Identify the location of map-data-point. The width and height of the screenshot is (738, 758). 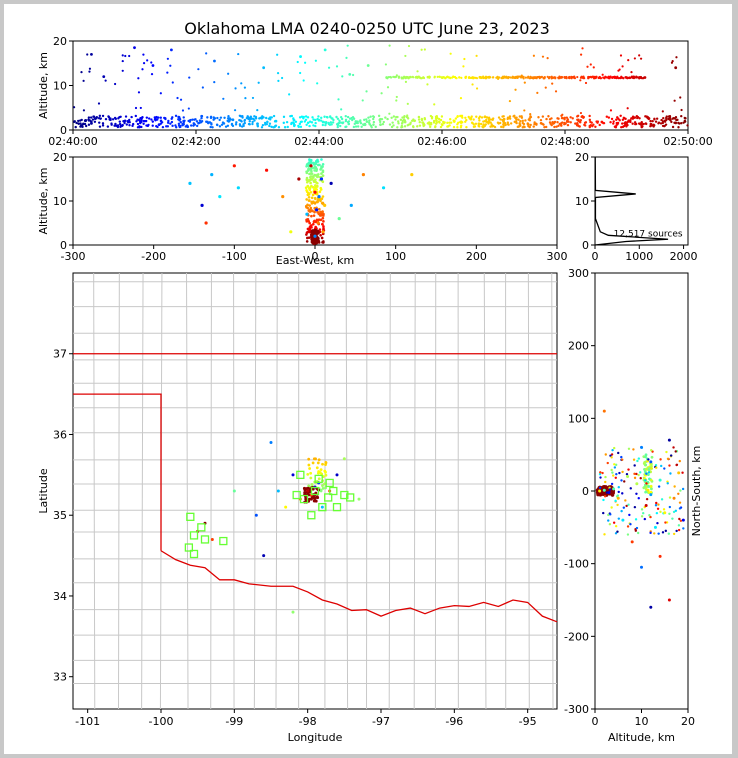
(286, 507).